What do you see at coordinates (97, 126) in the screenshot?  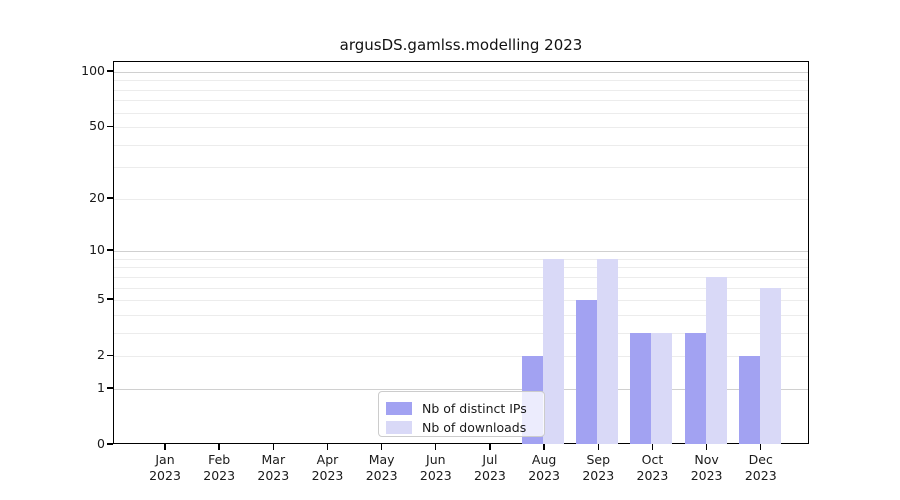 I see `y-tick-label: 50` at bounding box center [97, 126].